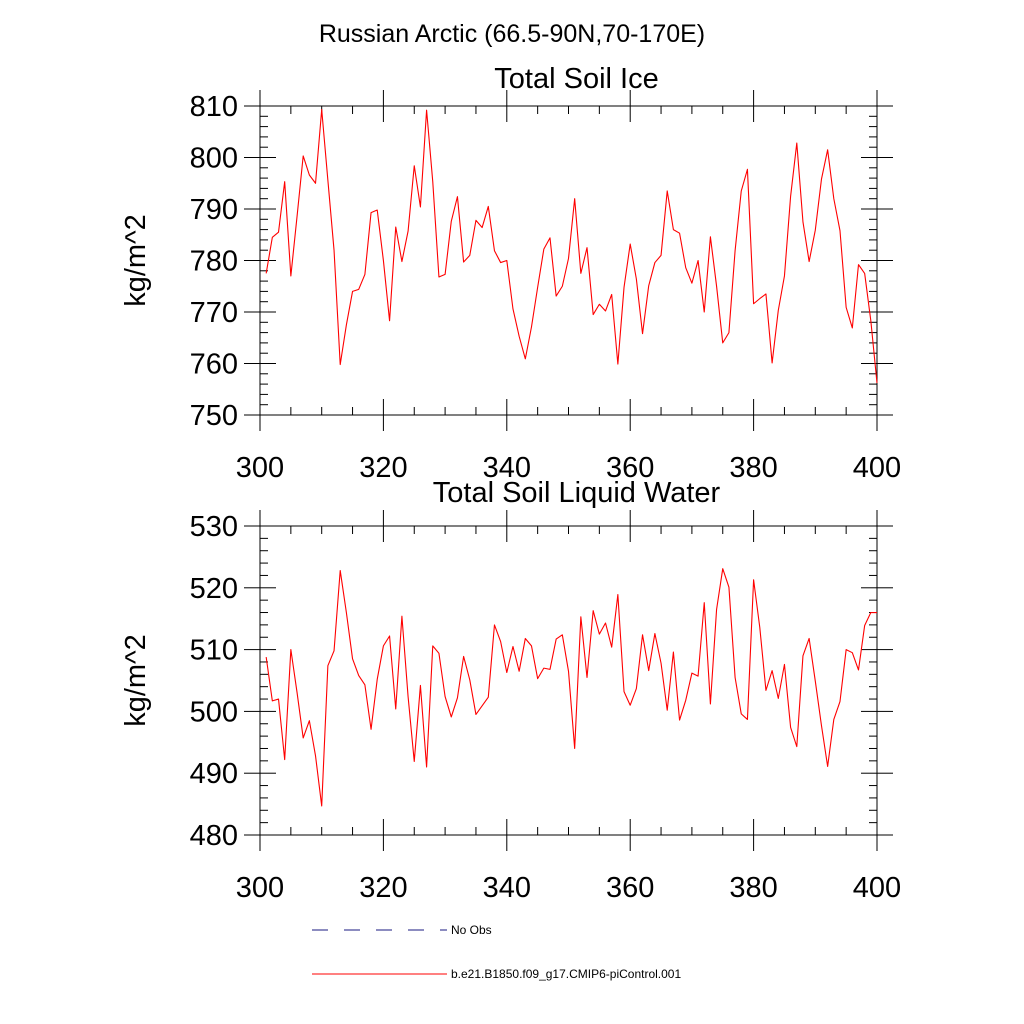 The height and width of the screenshot is (1024, 1024). What do you see at coordinates (214, 159) in the screenshot?
I see `y-tick-label: 800` at bounding box center [214, 159].